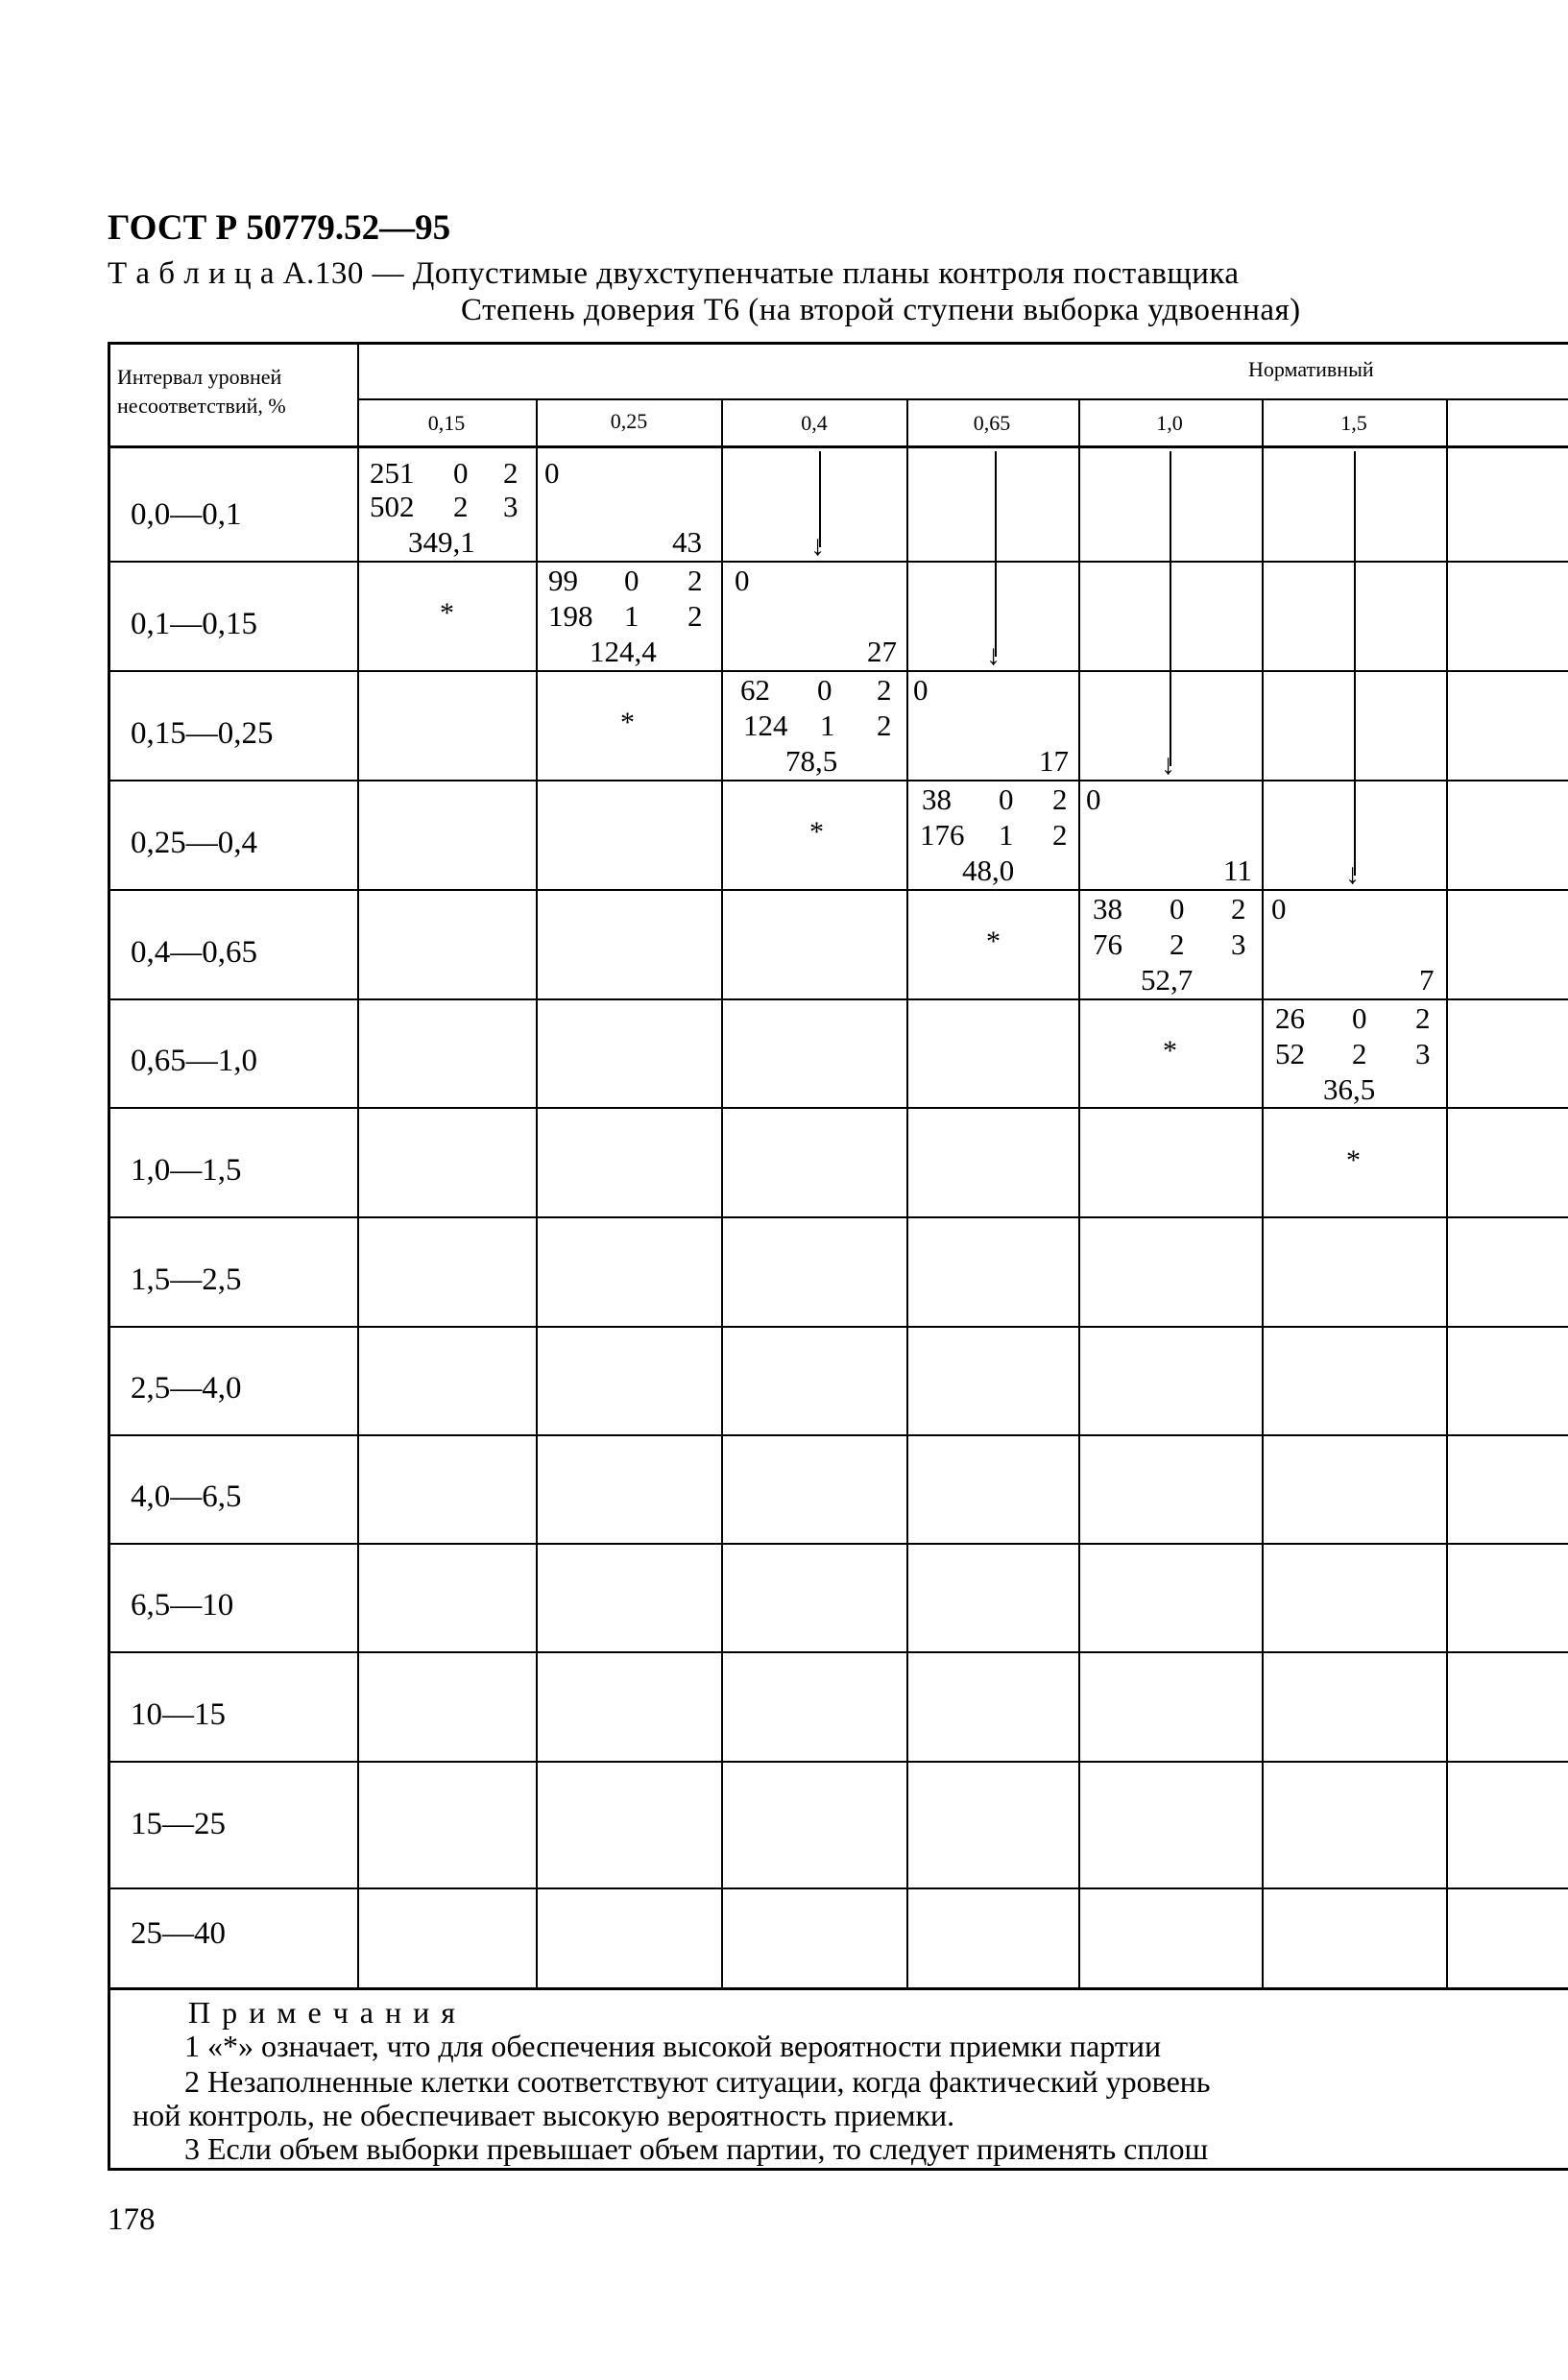 Image resolution: width=1568 pixels, height=2380 pixels. I want to click on row-label: 4,0—6,5, so click(186, 1496).